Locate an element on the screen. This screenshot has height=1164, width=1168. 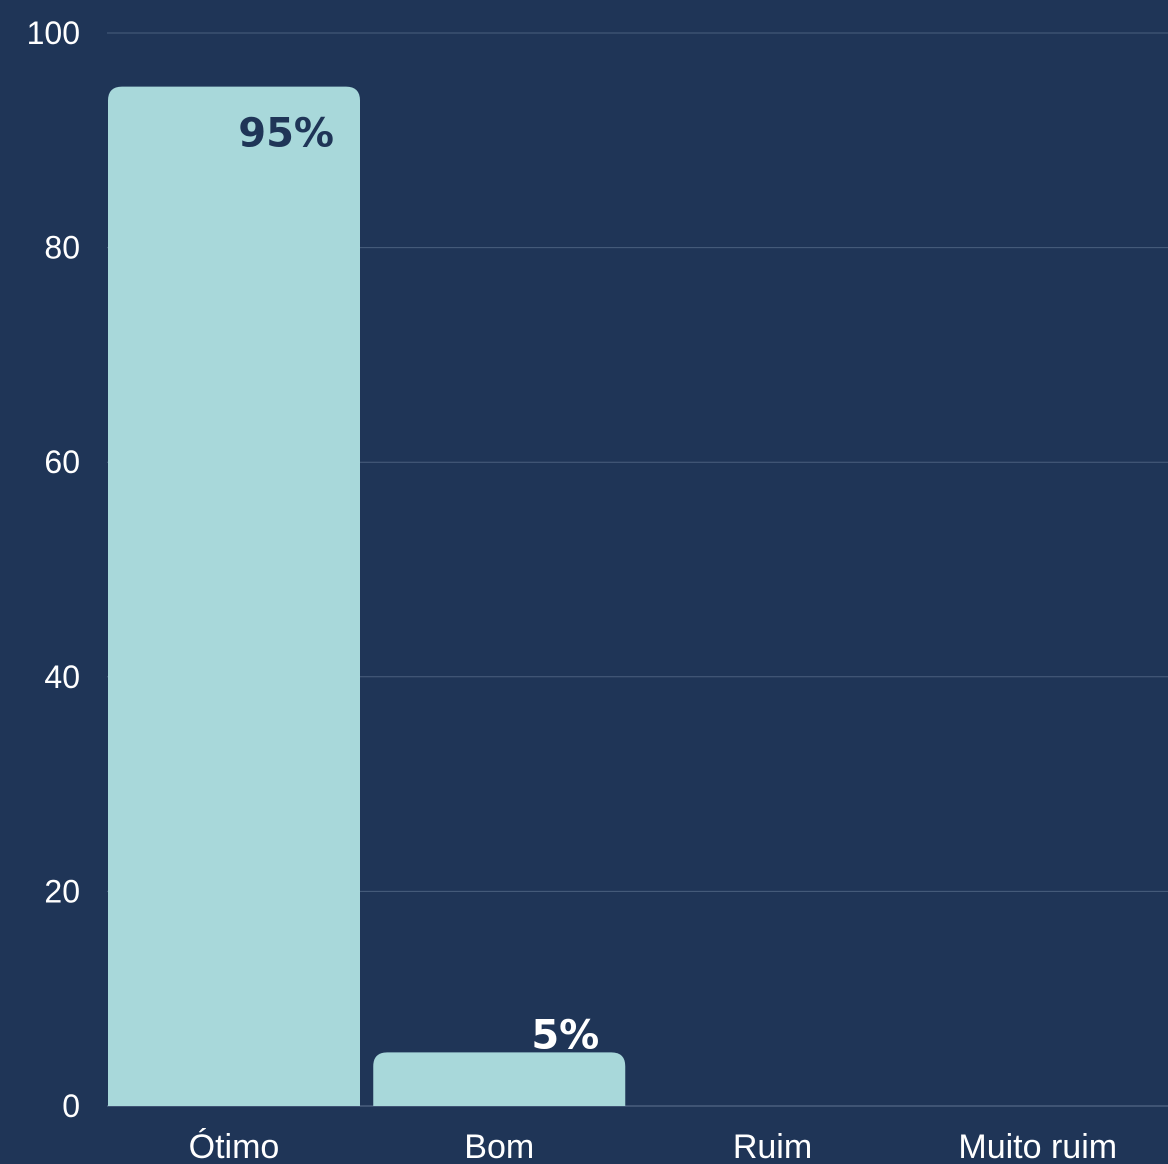
x-category-label: Ruim is located at coordinates (772, 1146).